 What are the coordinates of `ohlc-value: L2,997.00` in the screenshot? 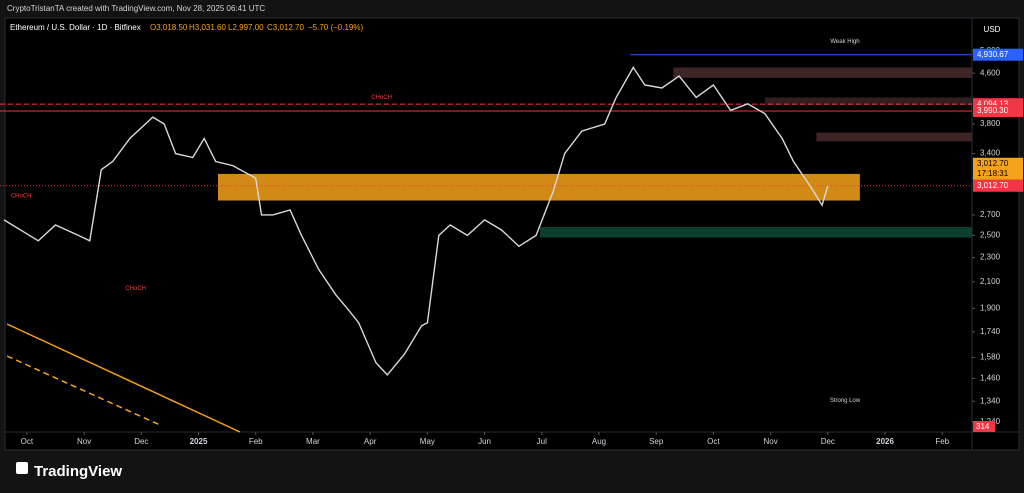 It's located at (246, 27).